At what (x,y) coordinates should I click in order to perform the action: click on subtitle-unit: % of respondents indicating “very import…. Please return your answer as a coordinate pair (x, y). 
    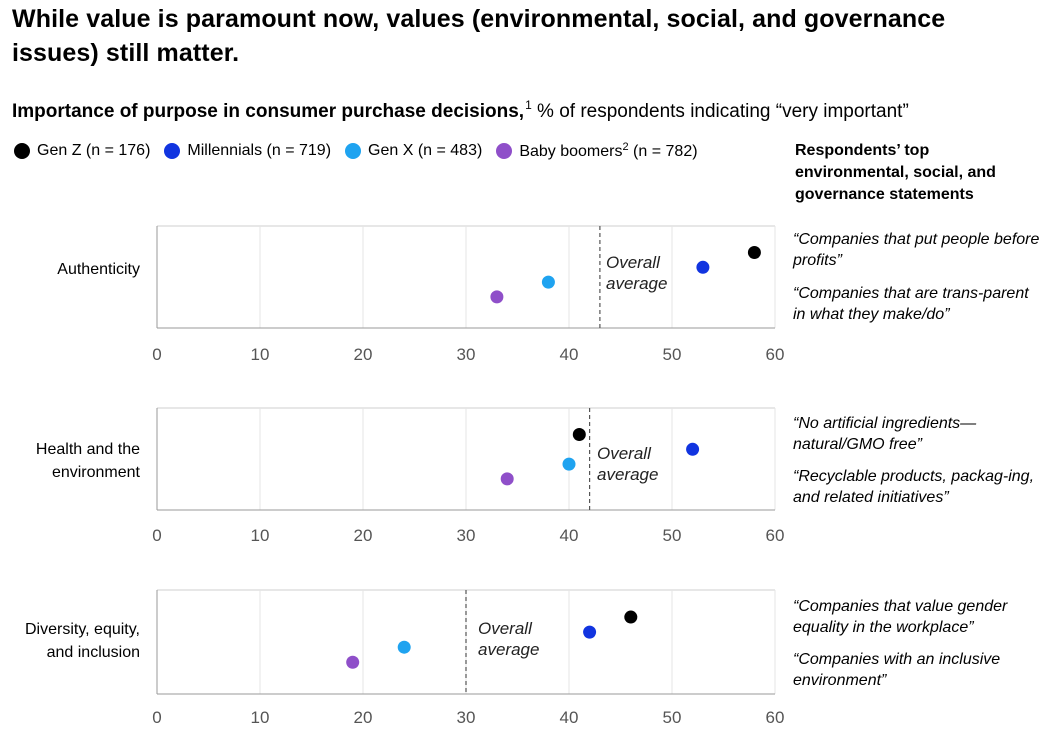
    Looking at the image, I should click on (720, 111).